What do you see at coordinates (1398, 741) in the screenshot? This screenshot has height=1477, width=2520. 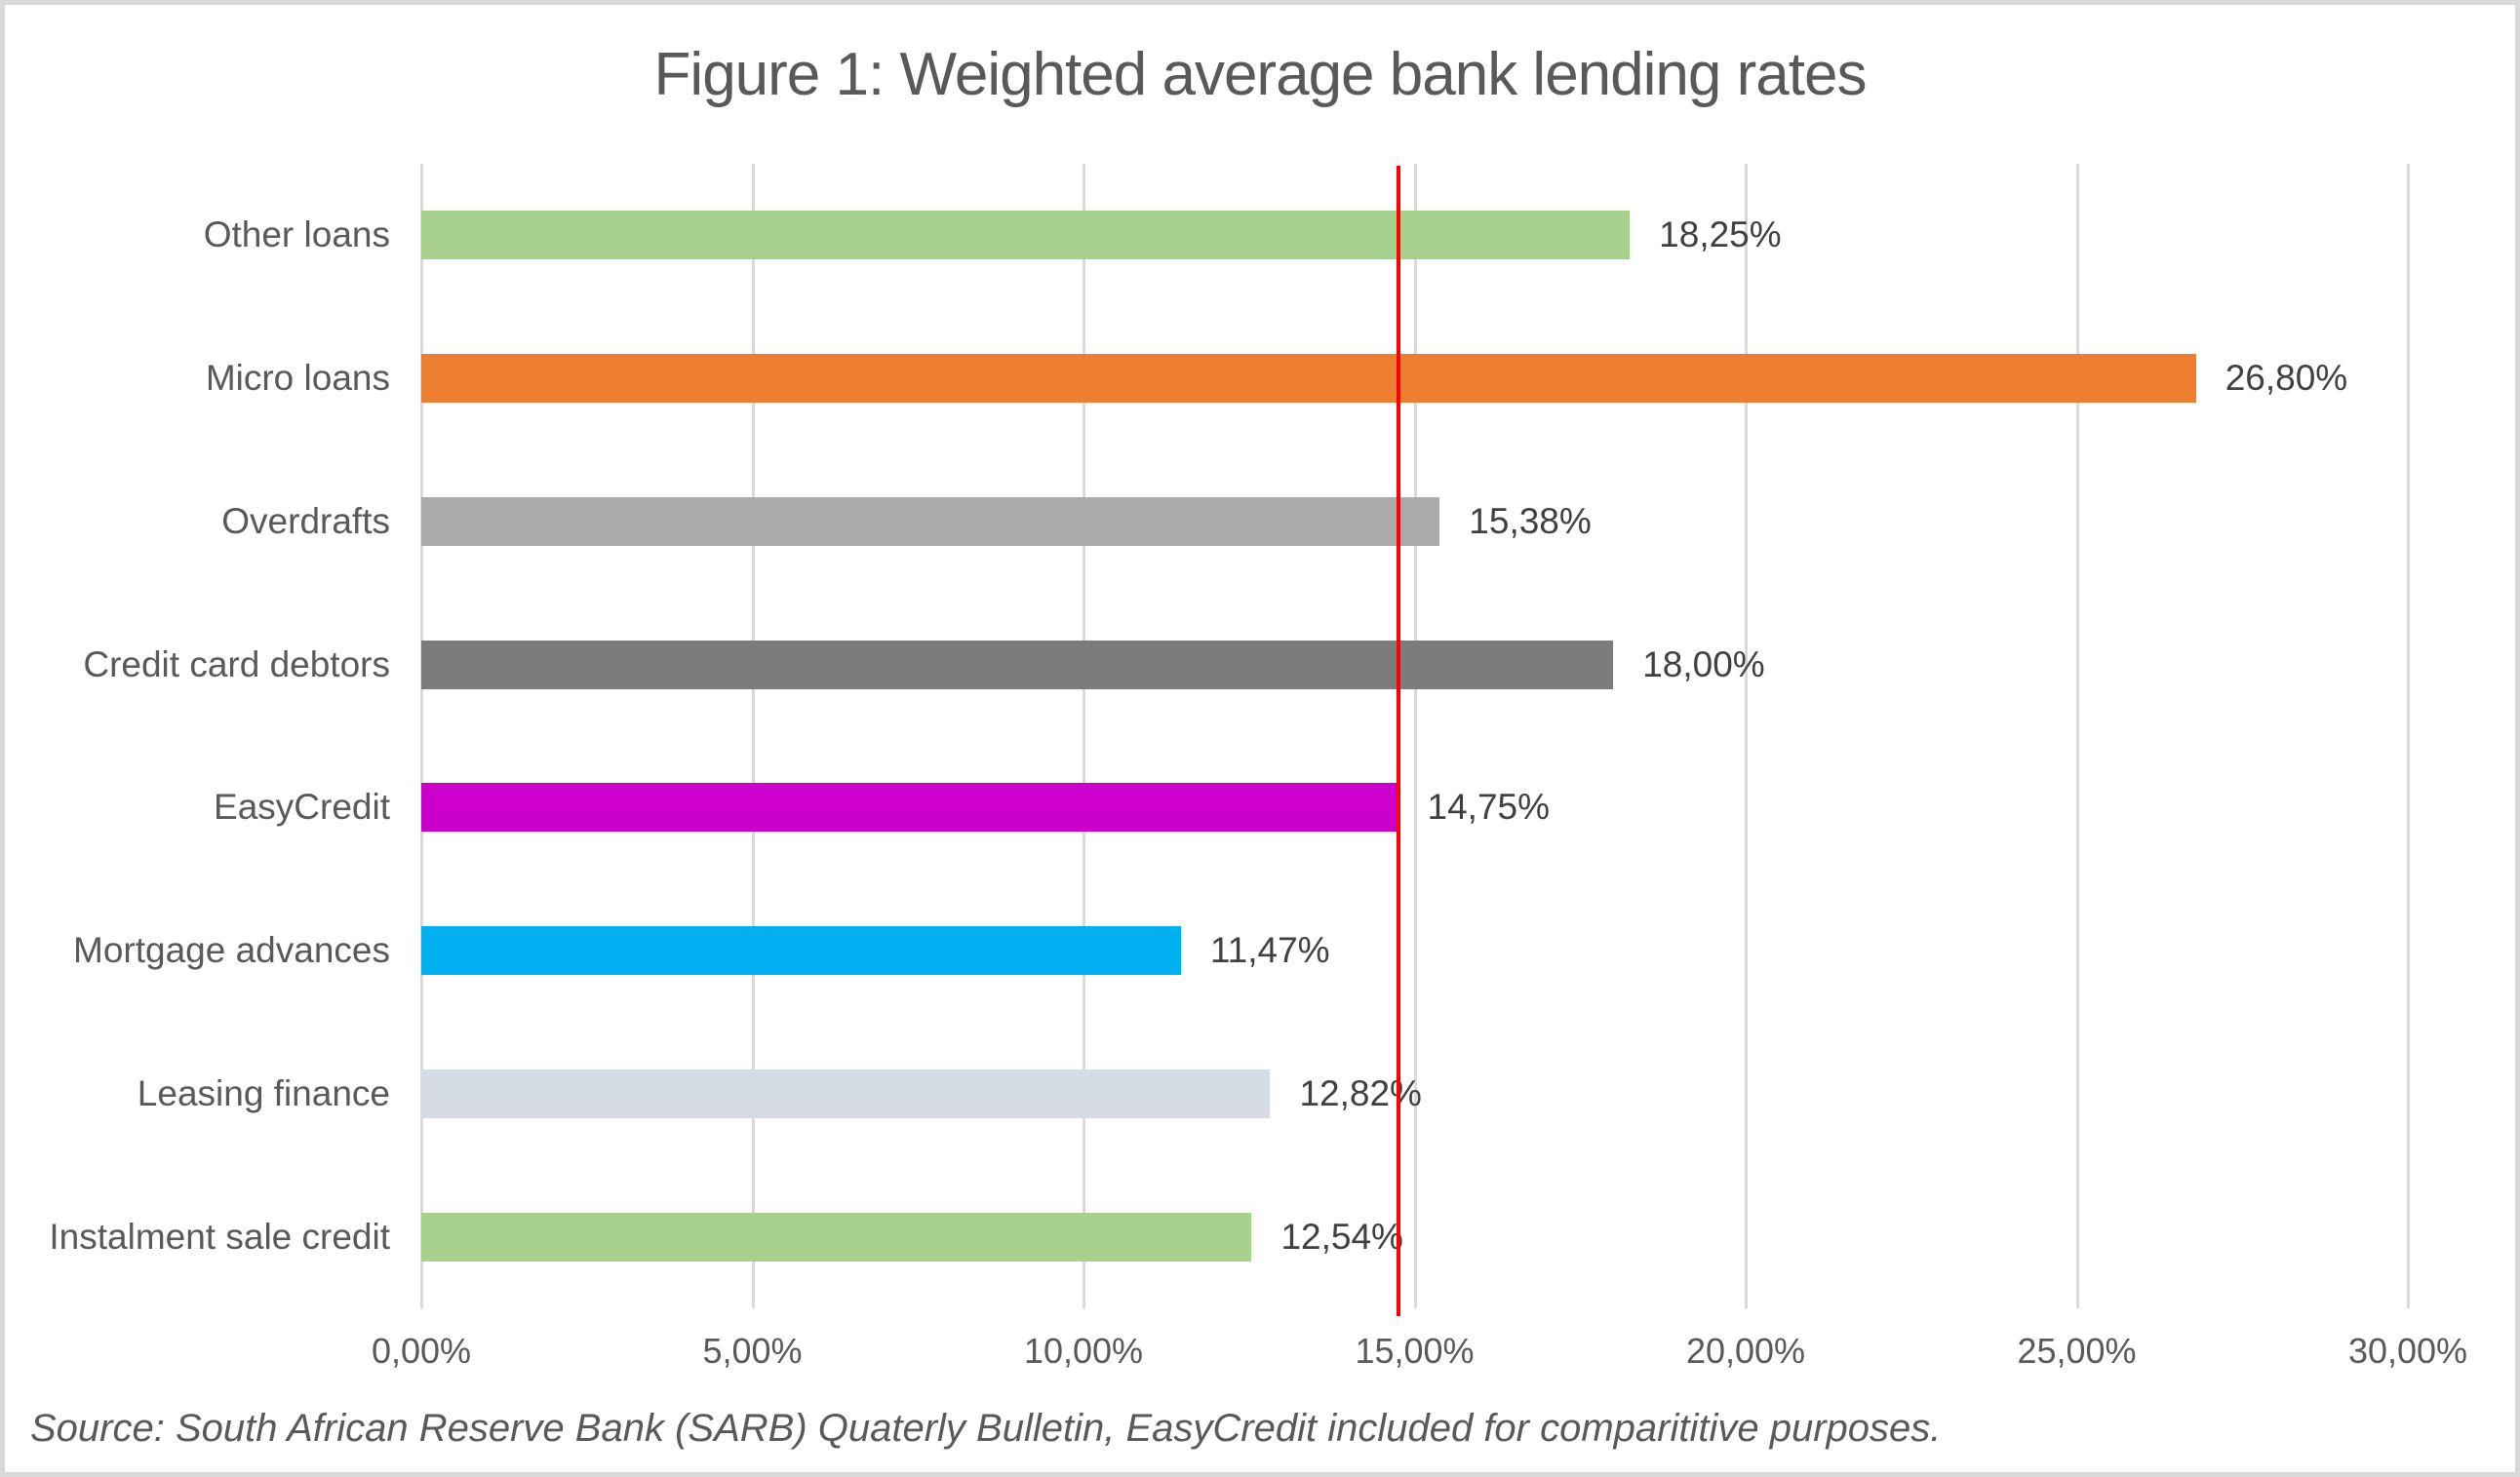 I see `reference-line` at bounding box center [1398, 741].